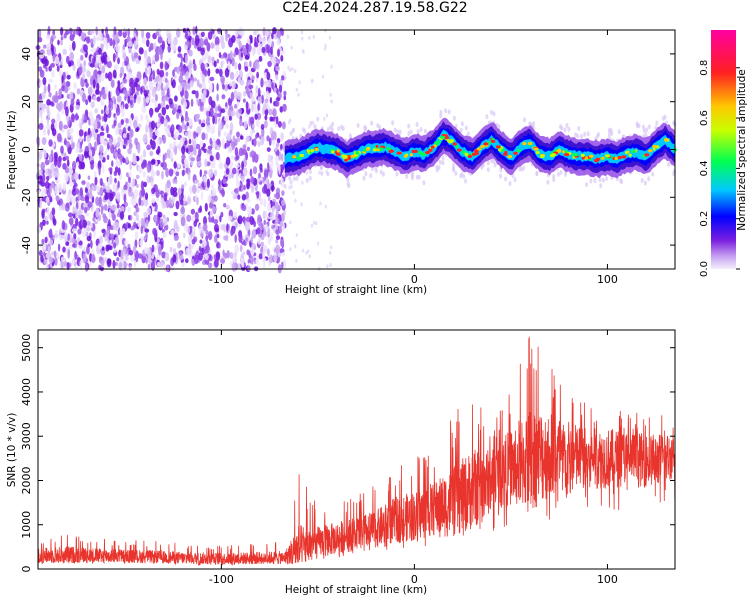 This screenshot has width=750, height=600. What do you see at coordinates (26, 245) in the screenshot?
I see `y-tick-label: -40` at bounding box center [26, 245].